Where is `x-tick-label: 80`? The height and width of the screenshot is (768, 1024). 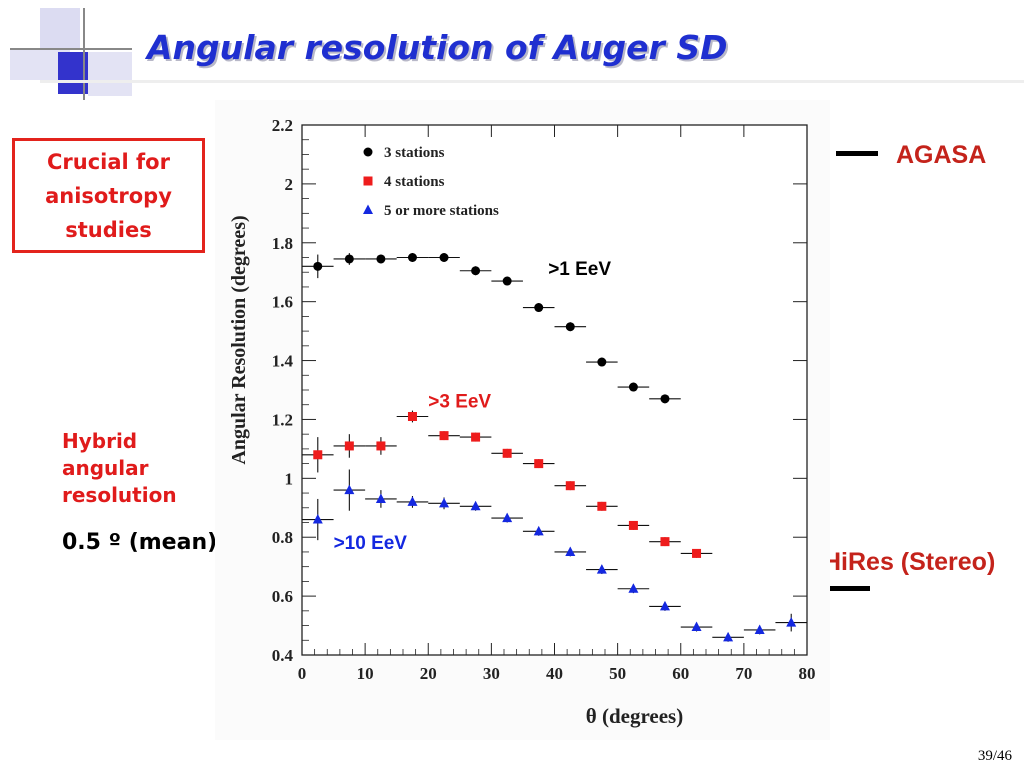 x-tick-label: 80 is located at coordinates (807, 673).